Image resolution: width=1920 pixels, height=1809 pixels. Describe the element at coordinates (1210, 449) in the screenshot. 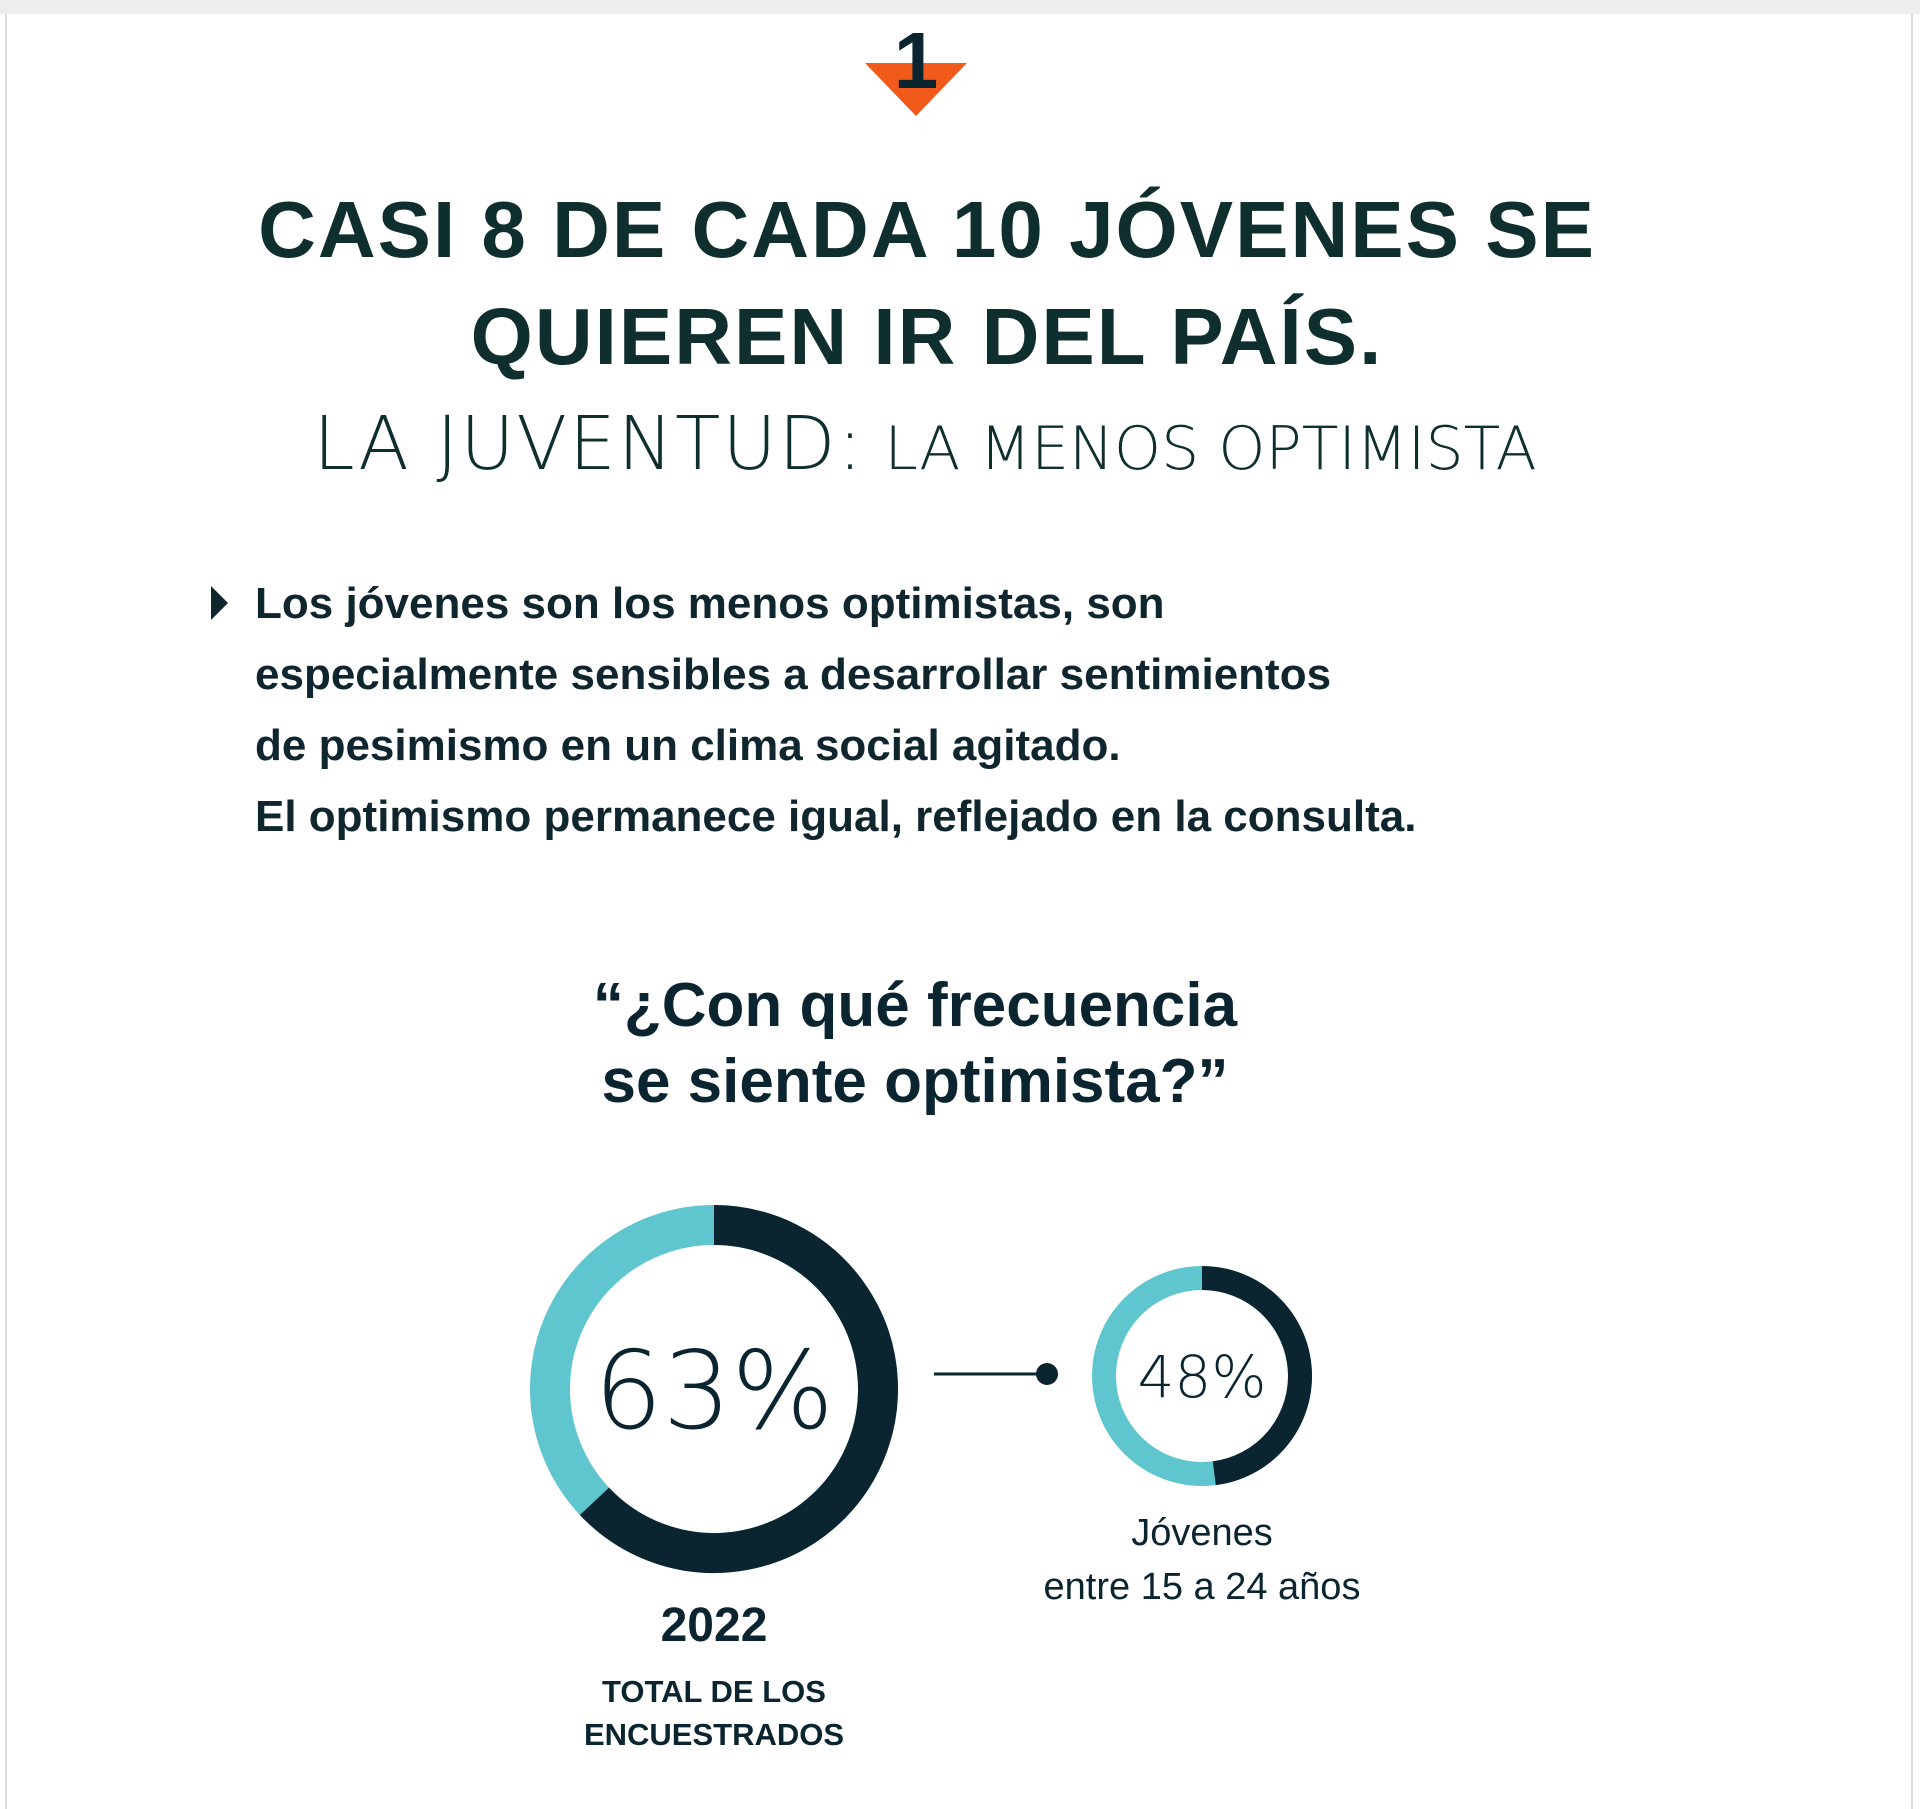

I see `subtitle-small: LA MENOS OPTIMISTA` at that location.